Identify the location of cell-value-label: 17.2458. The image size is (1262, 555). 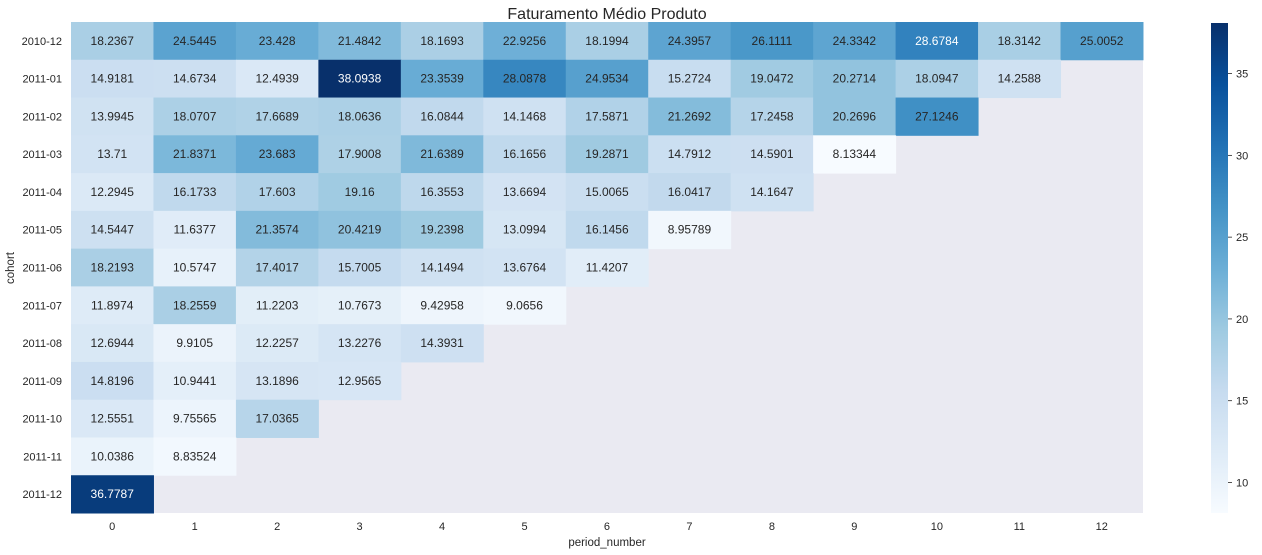
(772, 116).